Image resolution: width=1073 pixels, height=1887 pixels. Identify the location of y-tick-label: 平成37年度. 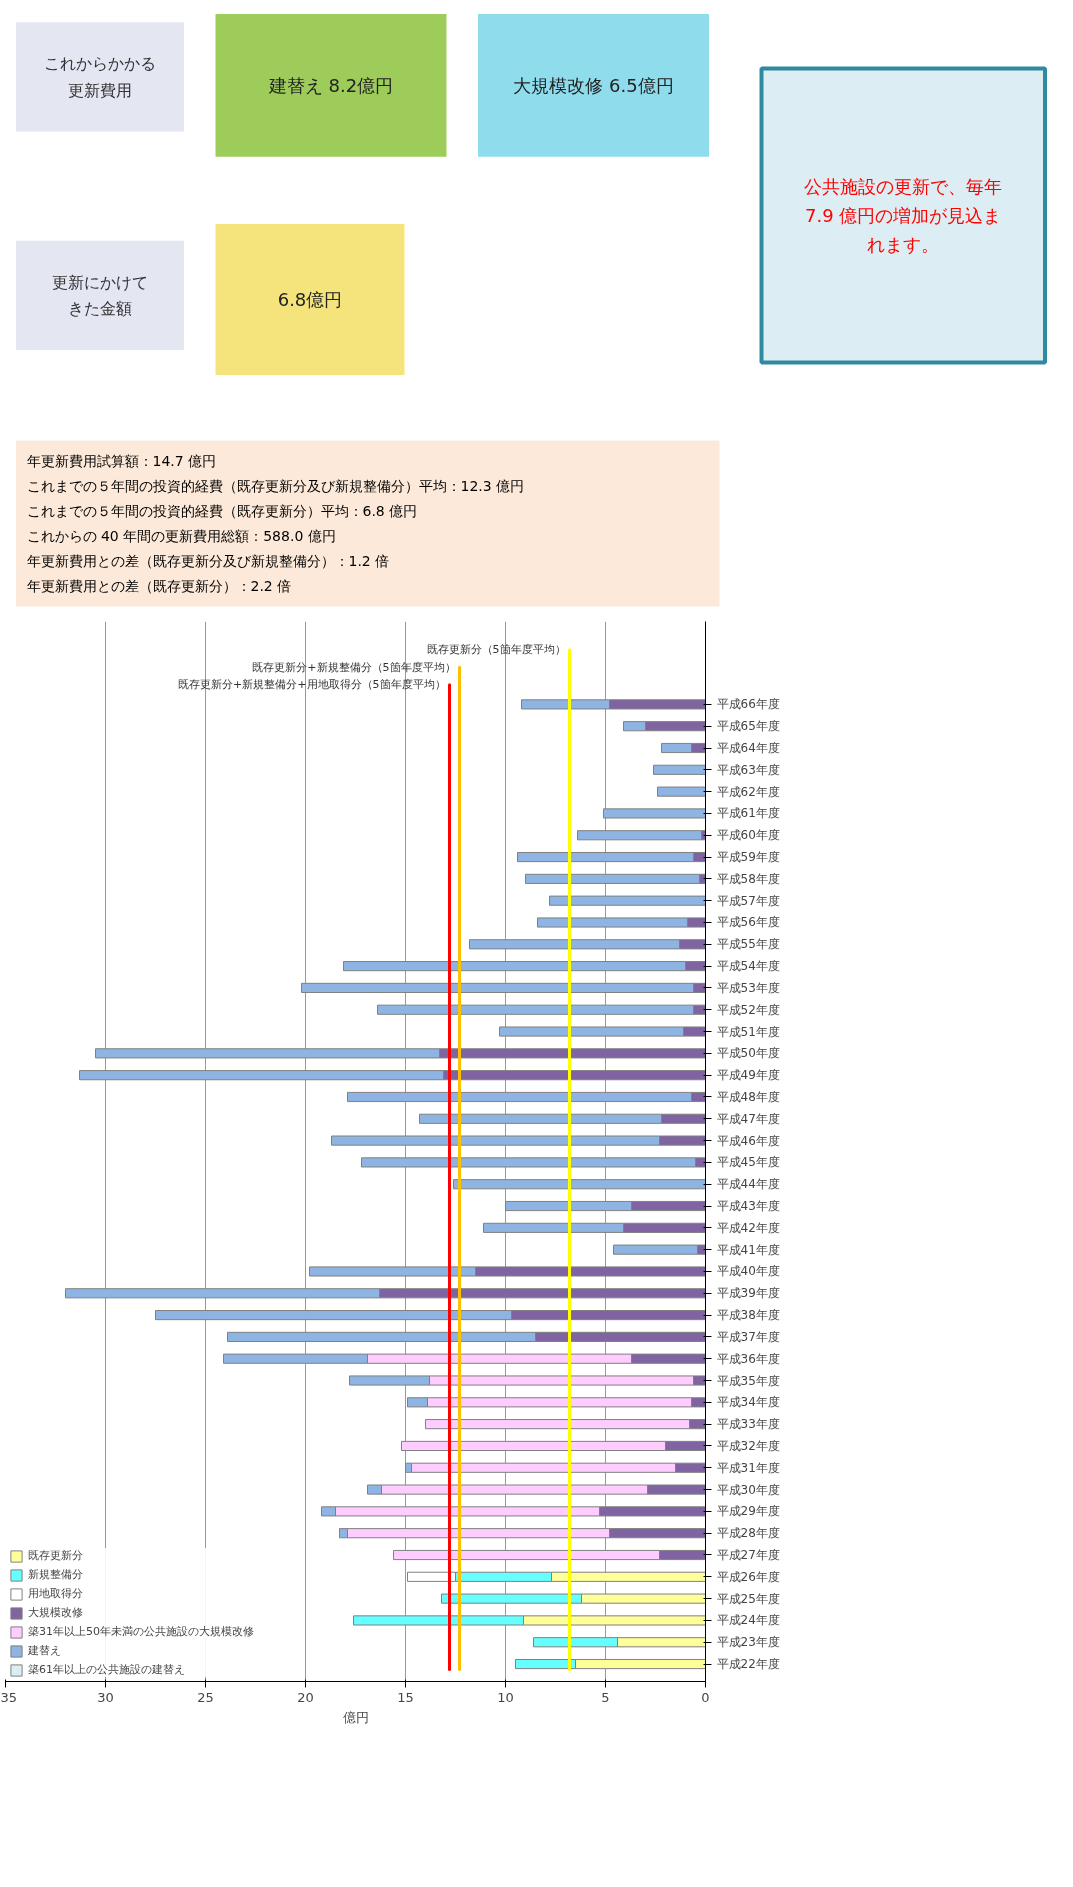
(748, 1336).